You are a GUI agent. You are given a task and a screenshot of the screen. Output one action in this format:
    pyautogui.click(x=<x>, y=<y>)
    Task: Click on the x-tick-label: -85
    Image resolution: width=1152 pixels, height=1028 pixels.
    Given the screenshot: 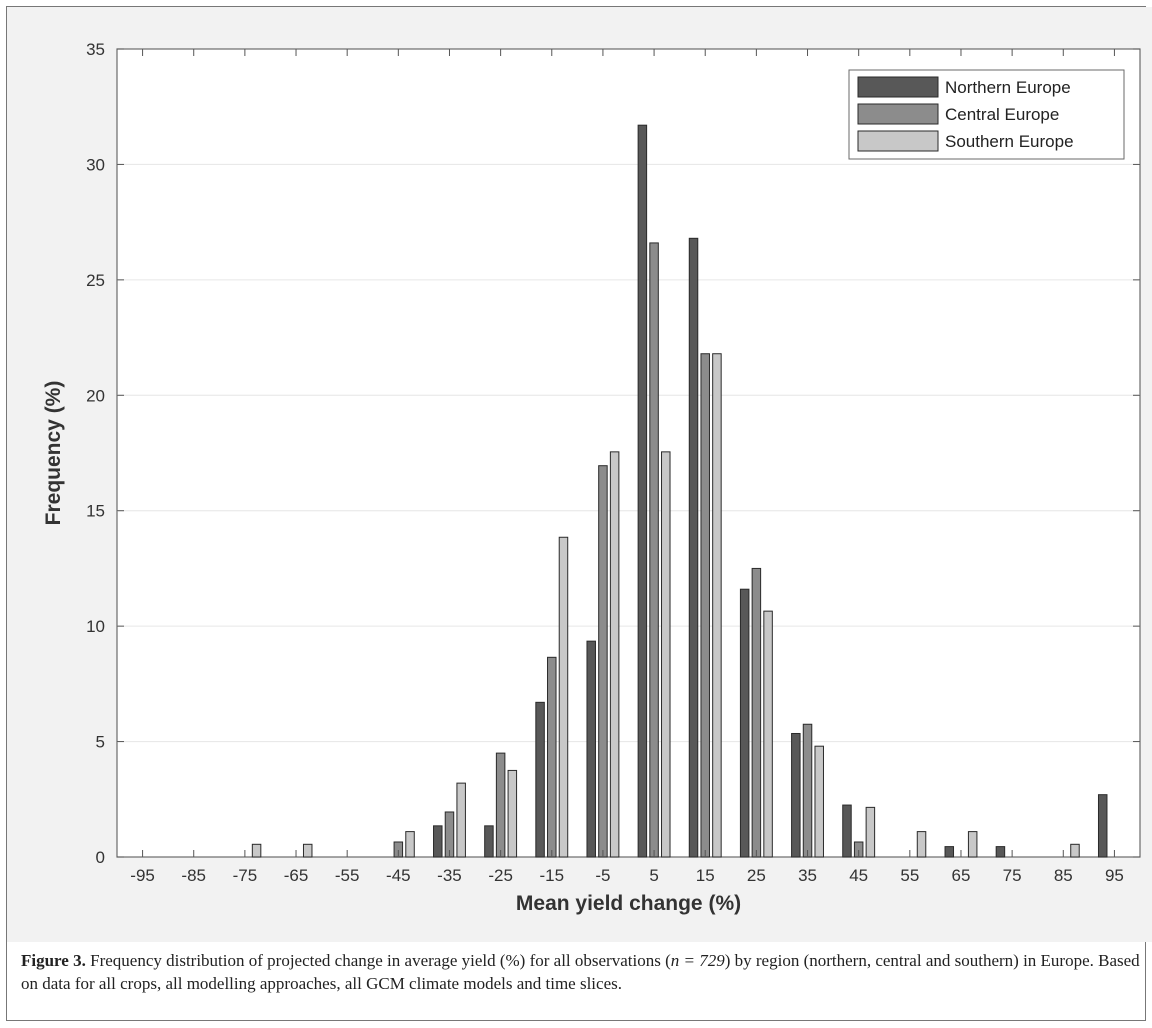 What is the action you would take?
    pyautogui.click(x=193, y=875)
    